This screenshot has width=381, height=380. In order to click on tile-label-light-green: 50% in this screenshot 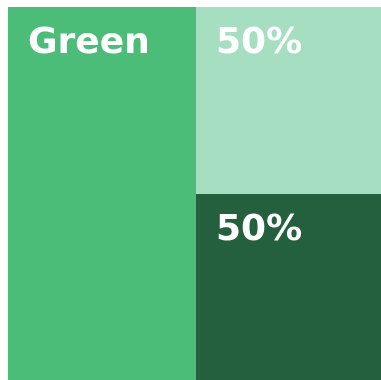, I will do `click(259, 41)`.